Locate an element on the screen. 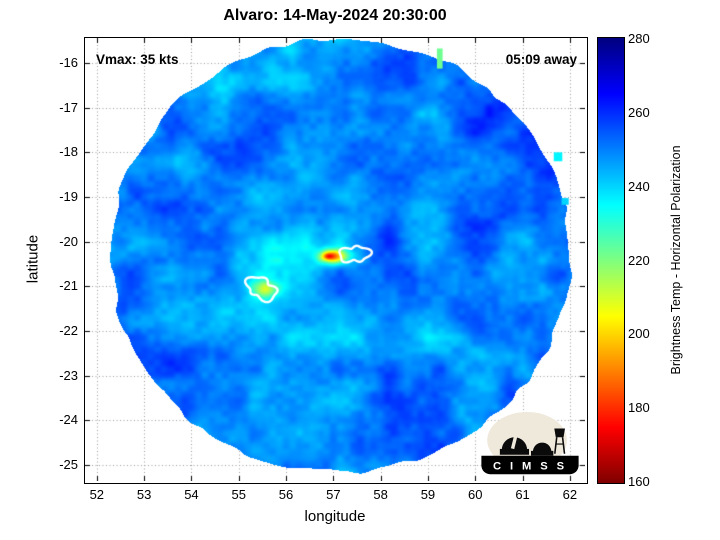  colorbar-tick-label: 180 is located at coordinates (639, 408).